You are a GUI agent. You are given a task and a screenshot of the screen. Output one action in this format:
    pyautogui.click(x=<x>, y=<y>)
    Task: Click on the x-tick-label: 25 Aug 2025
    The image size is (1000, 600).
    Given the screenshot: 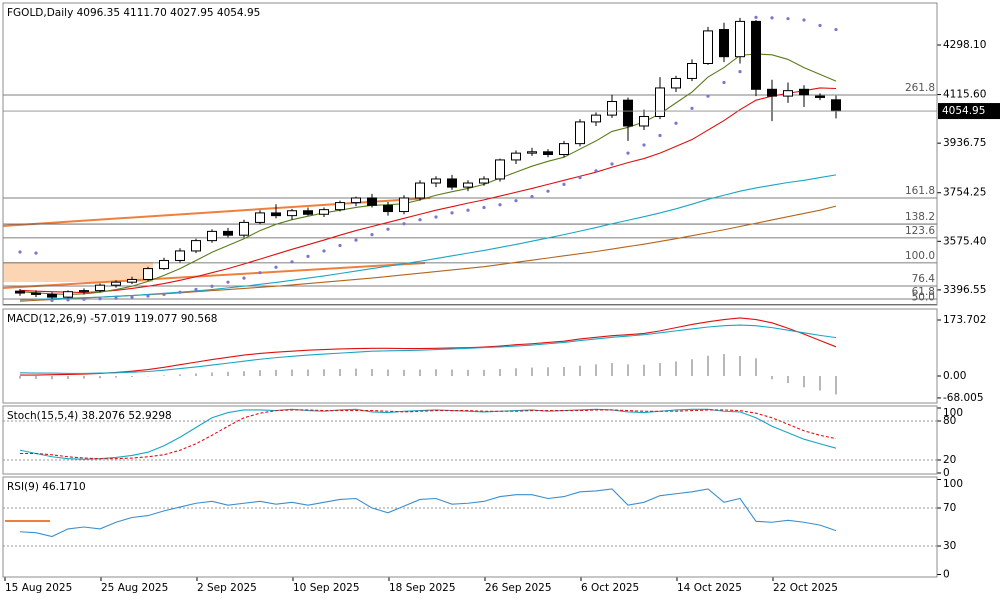 What is the action you would take?
    pyautogui.click(x=134, y=588)
    